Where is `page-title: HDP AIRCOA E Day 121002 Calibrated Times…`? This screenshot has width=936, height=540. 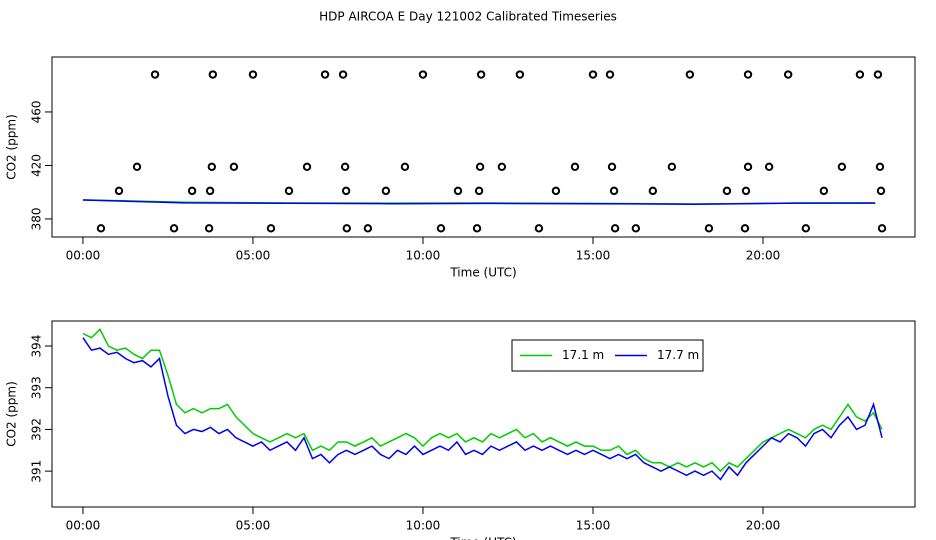
page-title: HDP AIRCOA E Day 121002 Calibrated Times… is located at coordinates (468, 17).